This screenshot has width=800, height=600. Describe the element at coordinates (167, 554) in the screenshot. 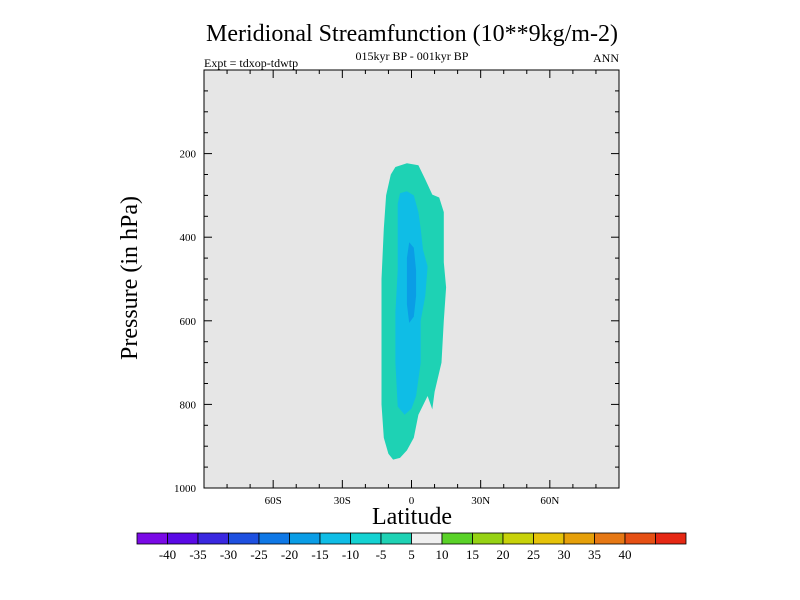

I see `colorbar-label: -40` at that location.